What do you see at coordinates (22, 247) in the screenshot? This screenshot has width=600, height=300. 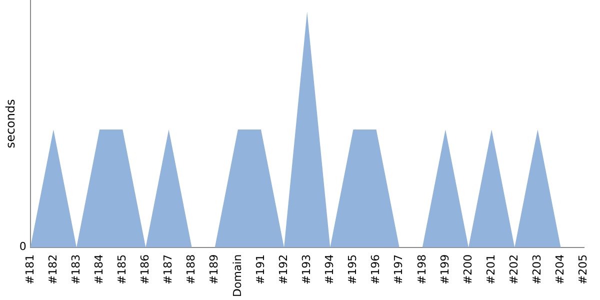 I see `text: 0` at bounding box center [22, 247].